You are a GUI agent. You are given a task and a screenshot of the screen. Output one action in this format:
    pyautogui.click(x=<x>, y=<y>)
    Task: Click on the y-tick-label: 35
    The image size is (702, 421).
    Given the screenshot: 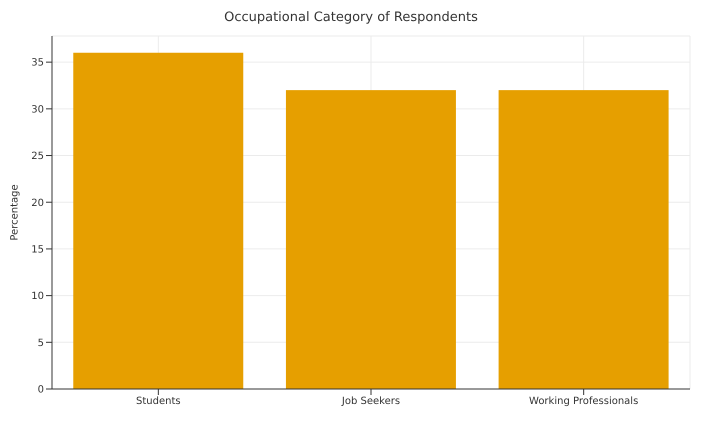 What is the action you would take?
    pyautogui.click(x=37, y=63)
    